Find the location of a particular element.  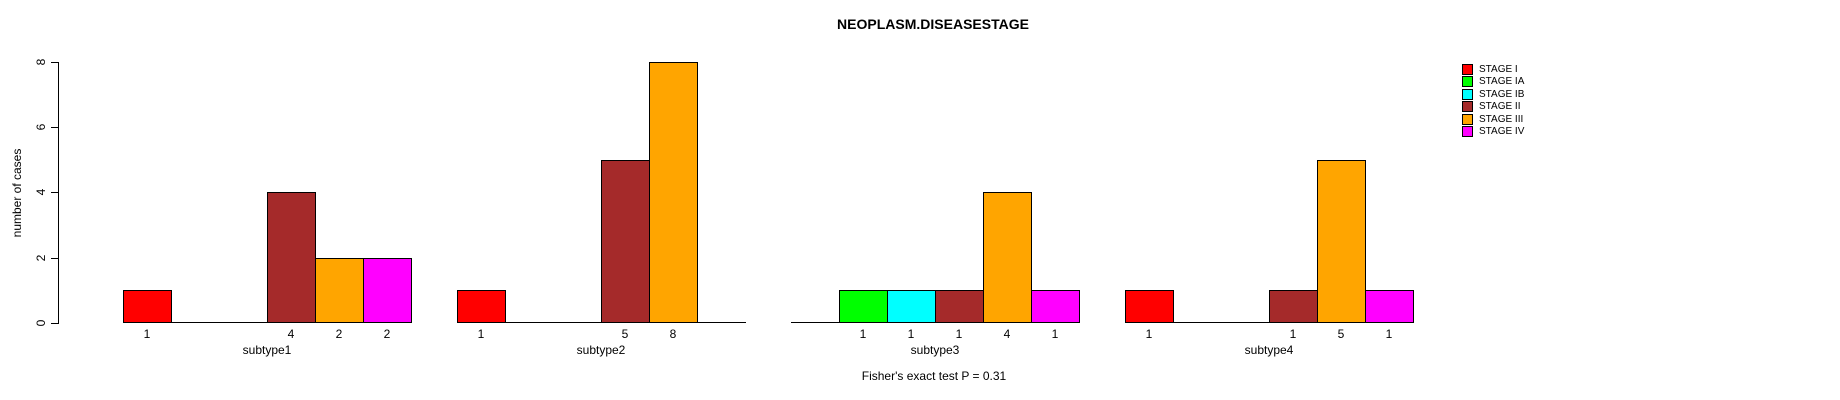

legend-item: STAGE IV is located at coordinates (1493, 132).